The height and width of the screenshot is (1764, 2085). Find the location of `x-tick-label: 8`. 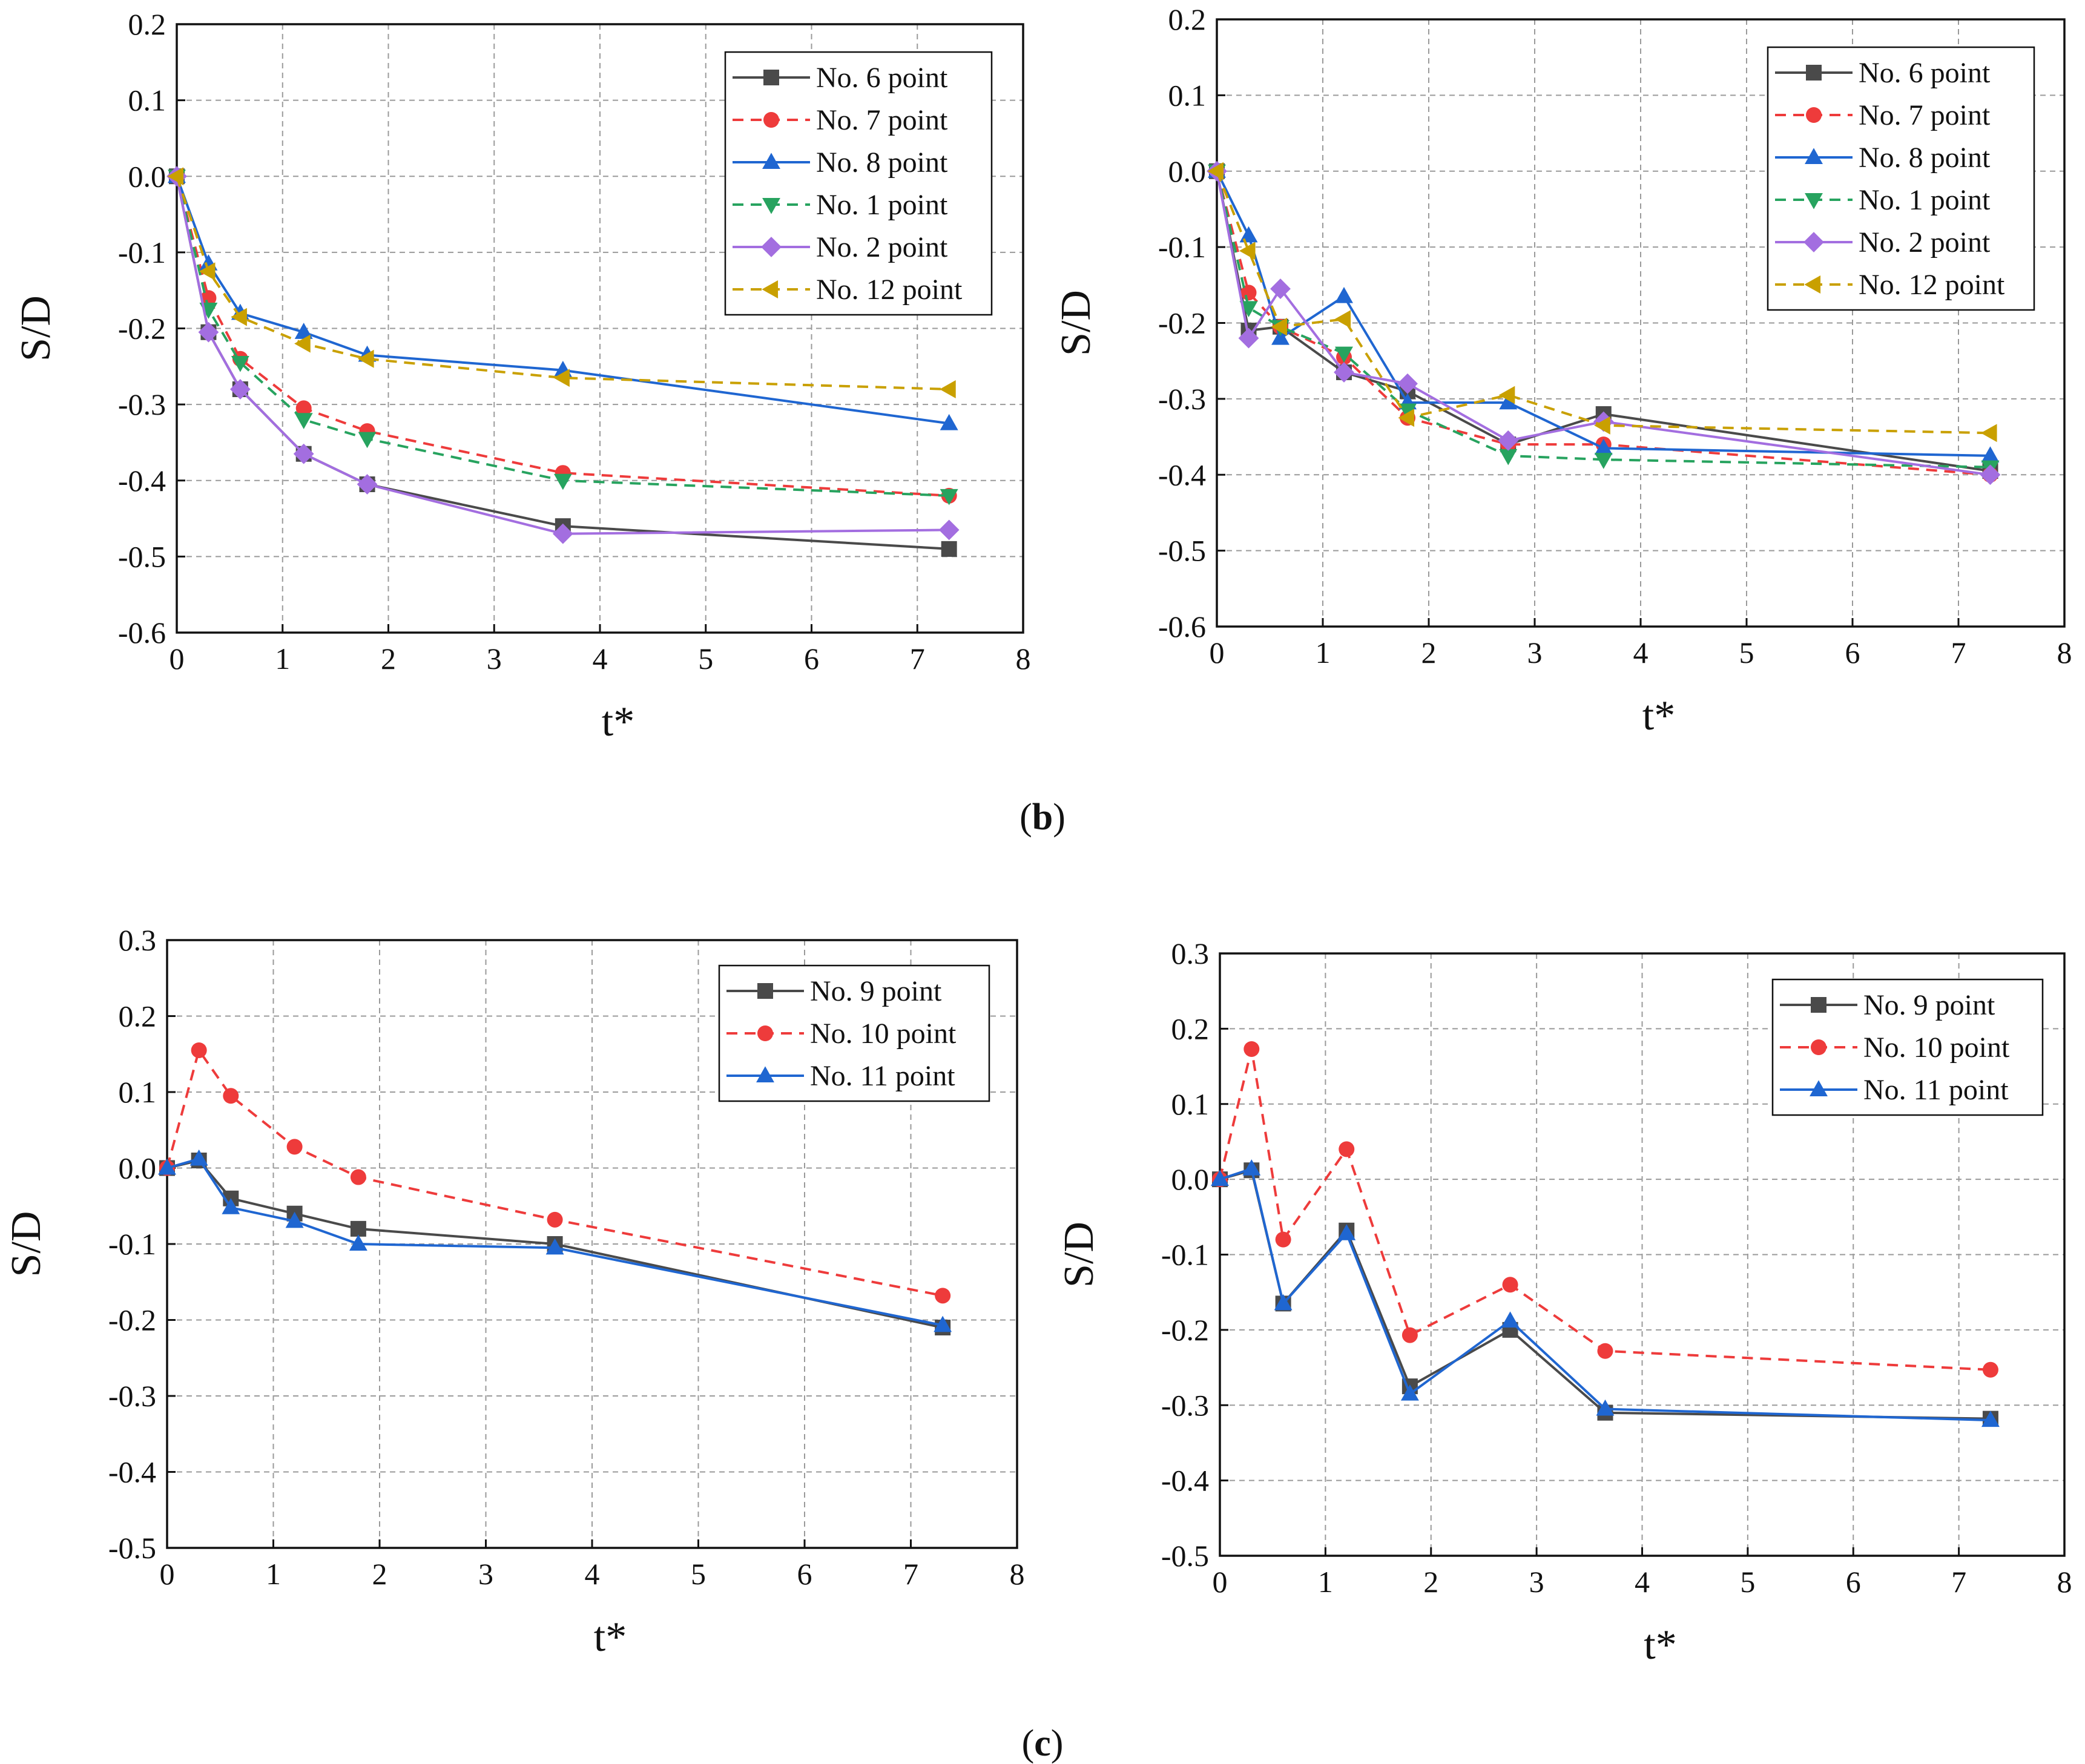

x-tick-label: 8 is located at coordinates (1023, 659).